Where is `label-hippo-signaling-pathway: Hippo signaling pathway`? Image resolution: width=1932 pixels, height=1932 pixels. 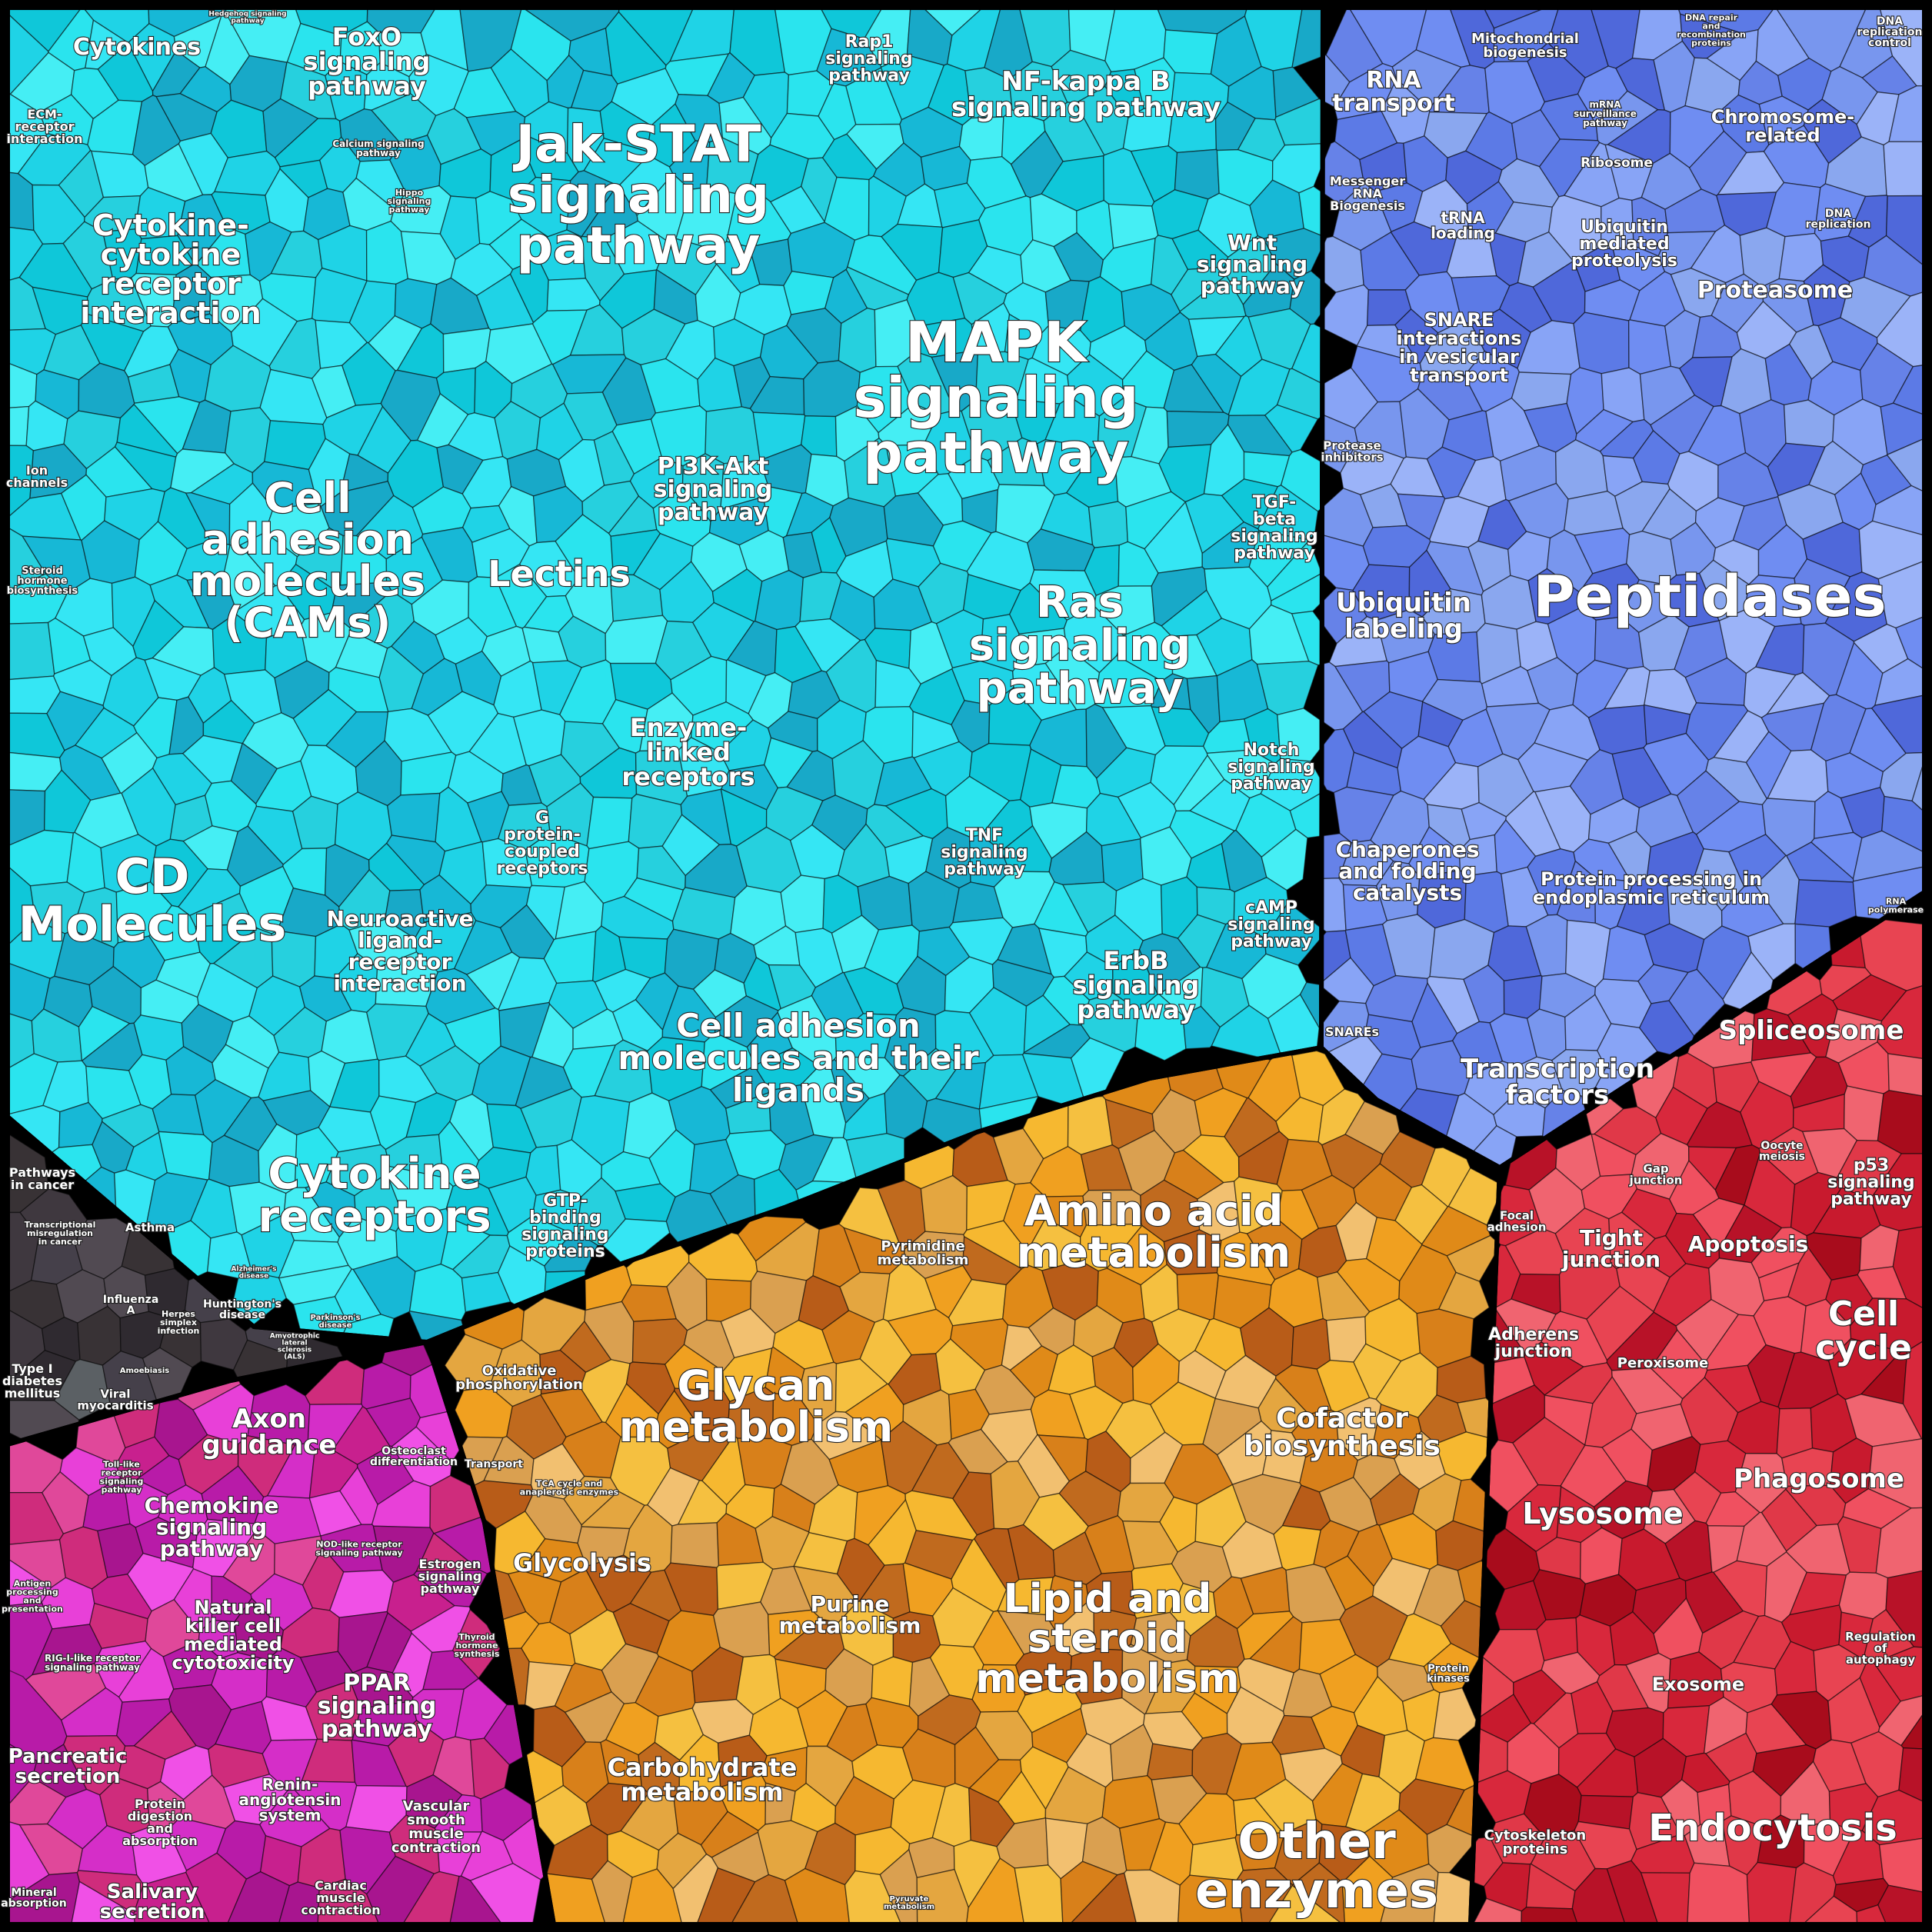
label-hippo-signaling-pathway: Hippo signaling pathway is located at coordinates (409, 201).